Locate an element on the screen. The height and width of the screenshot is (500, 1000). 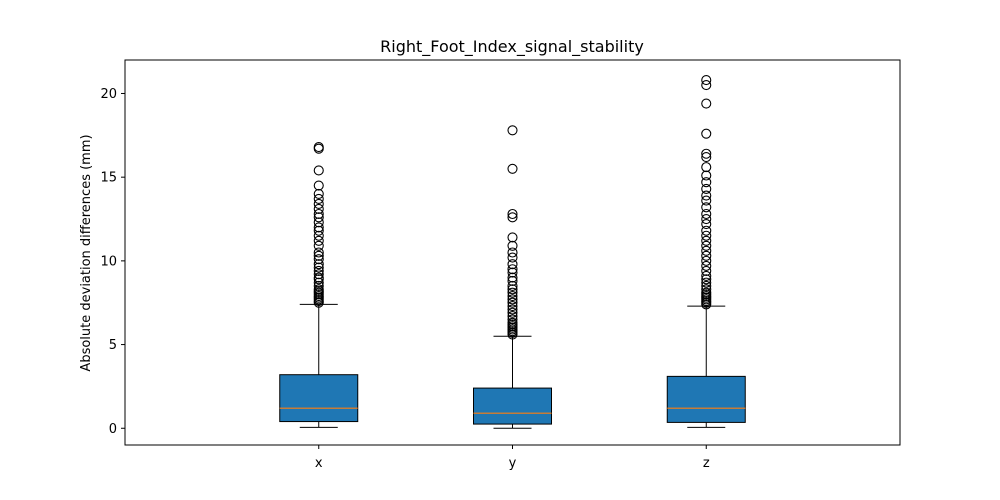
y-tick-label: 10 is located at coordinates (108, 261).